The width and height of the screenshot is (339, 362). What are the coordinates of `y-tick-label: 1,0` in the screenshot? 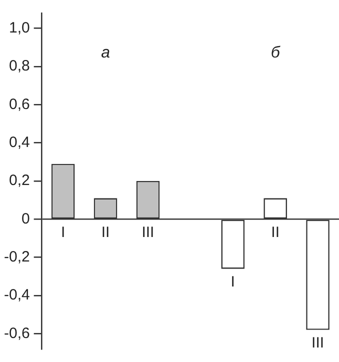 It's located at (19, 27).